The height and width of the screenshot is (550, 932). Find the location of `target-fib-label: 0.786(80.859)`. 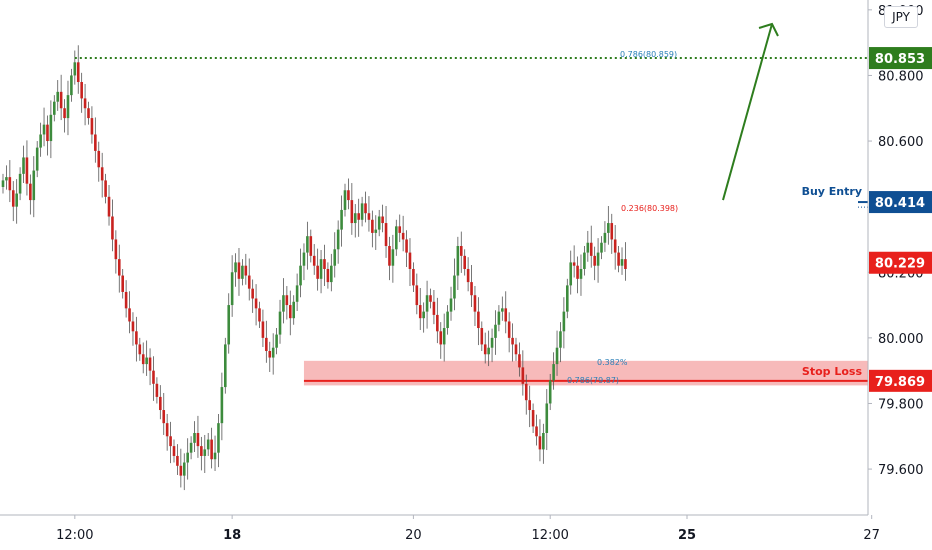

target-fib-label: 0.786(80.859) is located at coordinates (648, 54).